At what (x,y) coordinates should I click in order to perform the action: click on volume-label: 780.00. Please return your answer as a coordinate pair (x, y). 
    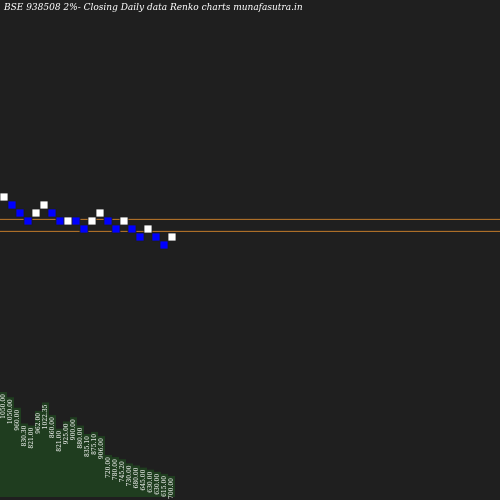
    Looking at the image, I should click on (115, 469).